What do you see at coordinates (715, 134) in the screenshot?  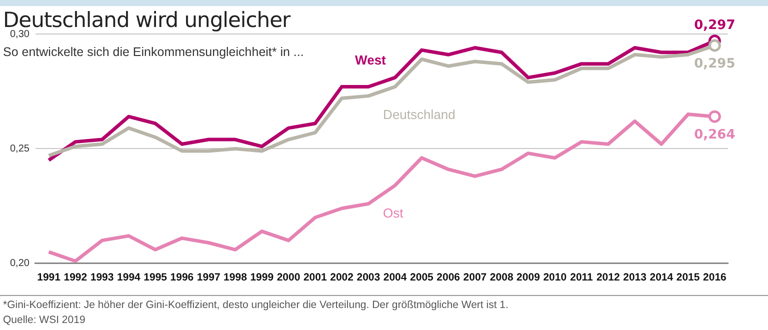 I see `data-label: 0,264` at bounding box center [715, 134].